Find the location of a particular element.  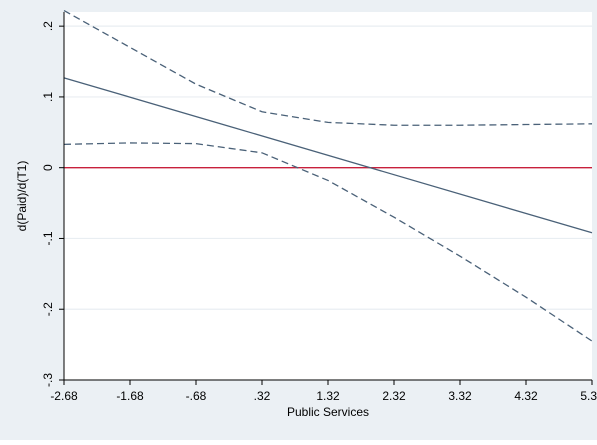

x-axis-title: Public Services is located at coordinates (328, 412).